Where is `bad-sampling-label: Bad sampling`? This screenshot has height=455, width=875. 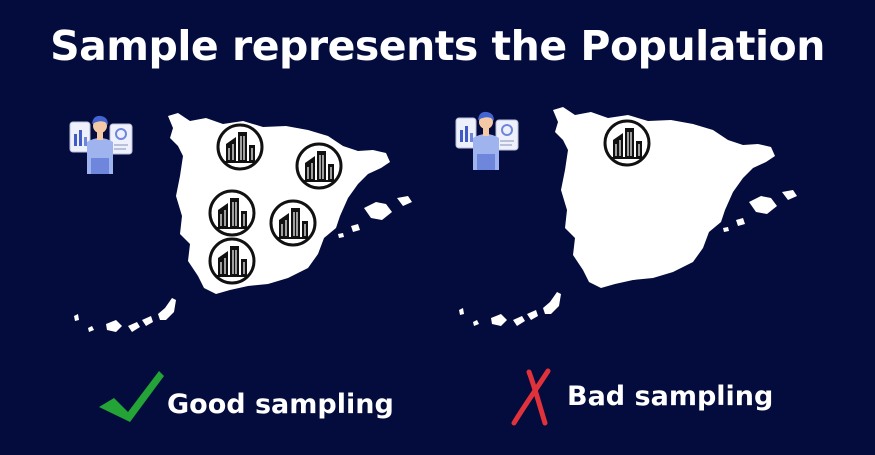
bad-sampling-label: Bad sampling is located at coordinates (670, 396).